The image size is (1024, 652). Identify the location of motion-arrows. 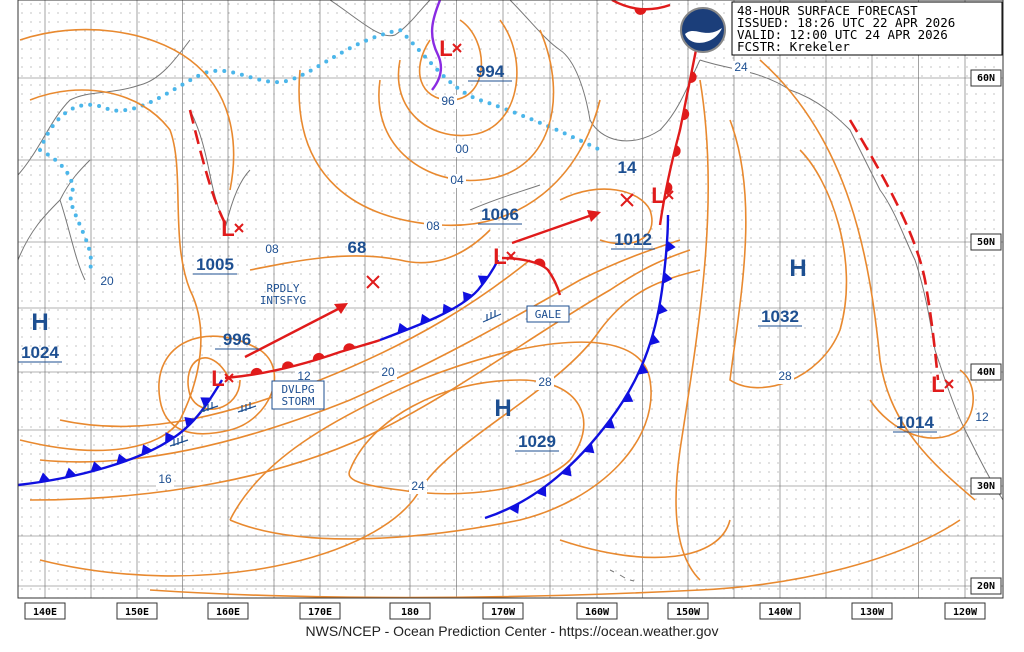
(439, 276).